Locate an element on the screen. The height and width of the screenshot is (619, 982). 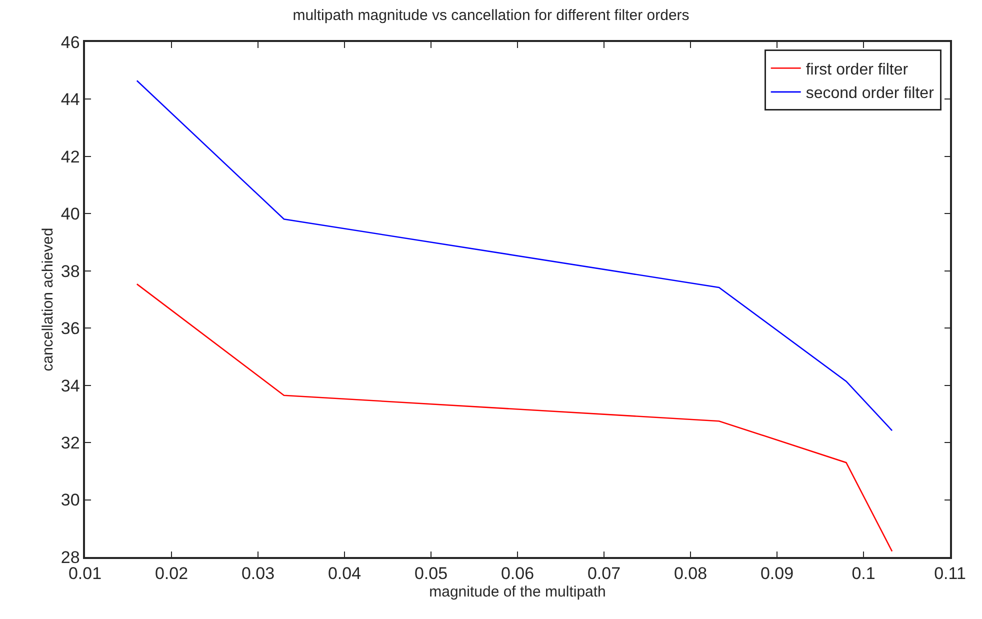
x-tick-label: 0.06 is located at coordinates (517, 574).